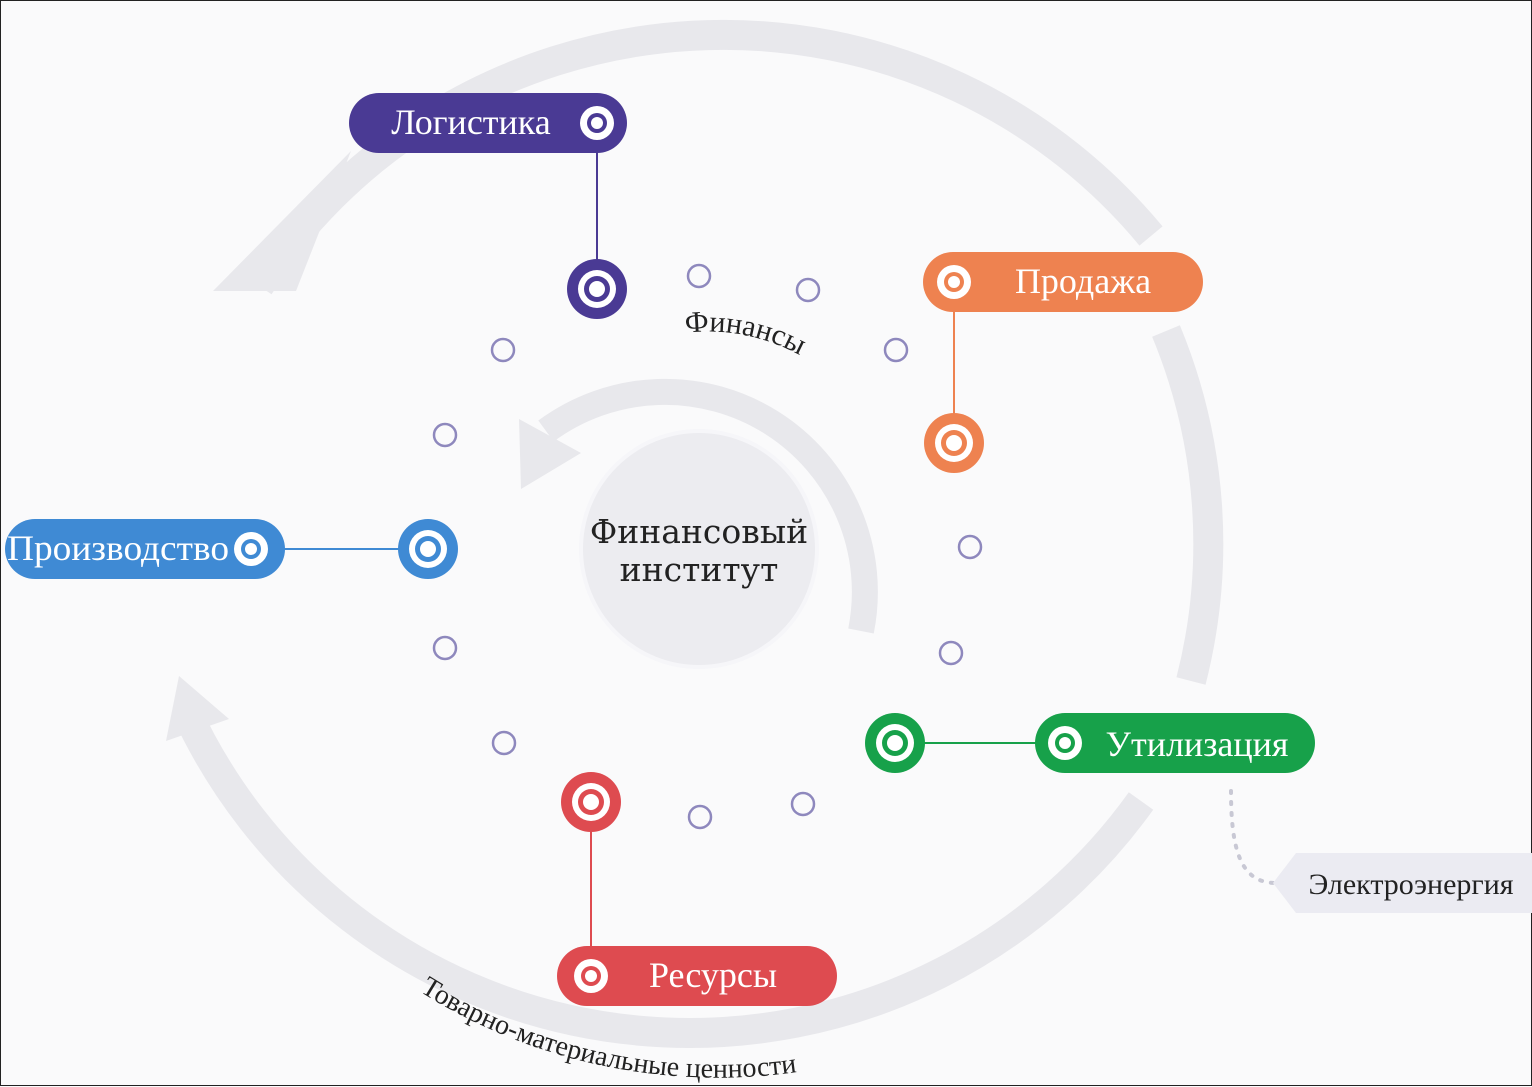 The height and width of the screenshot is (1087, 1532). I want to click on electricity-dotted-connector, so click(1253, 837).